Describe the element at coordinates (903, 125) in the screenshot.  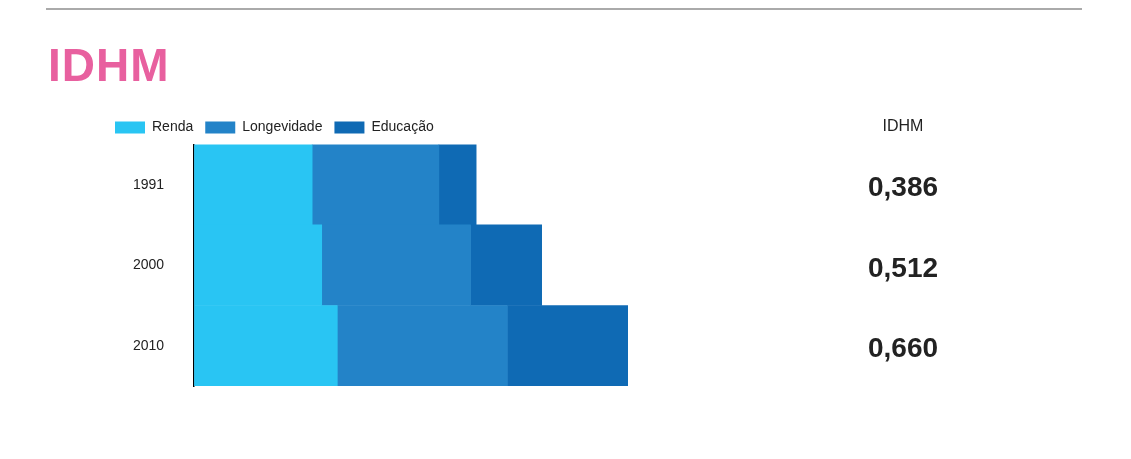
I see `text: IDHM` at that location.